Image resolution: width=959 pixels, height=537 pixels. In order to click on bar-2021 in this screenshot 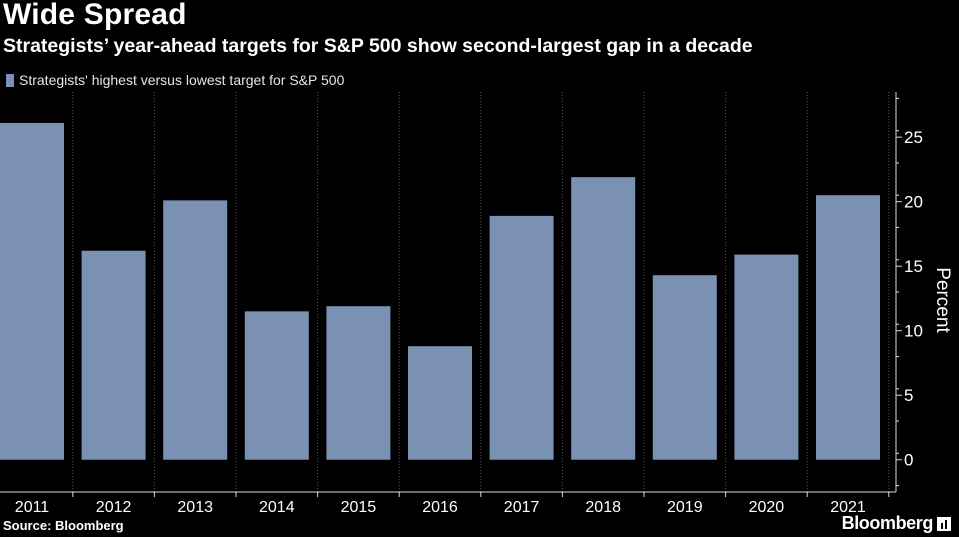, I will do `click(848, 327)`.